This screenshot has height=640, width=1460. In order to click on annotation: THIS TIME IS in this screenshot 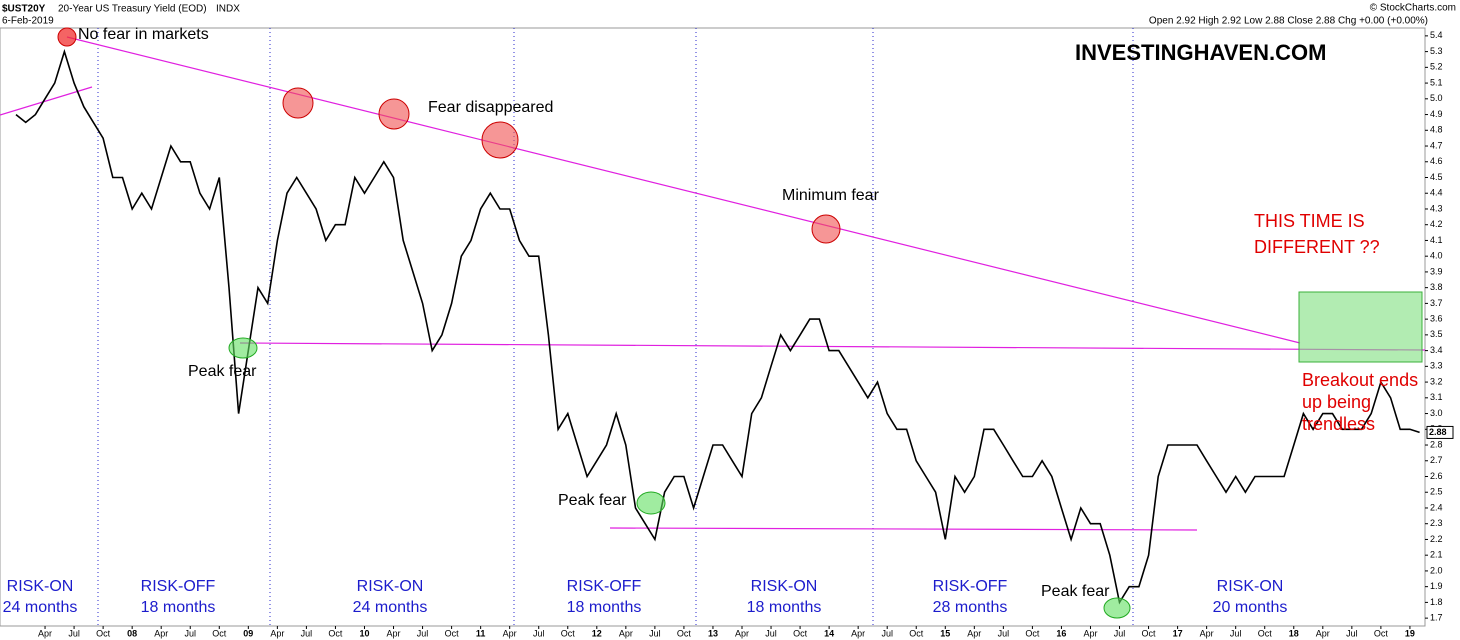, I will do `click(1309, 221)`.